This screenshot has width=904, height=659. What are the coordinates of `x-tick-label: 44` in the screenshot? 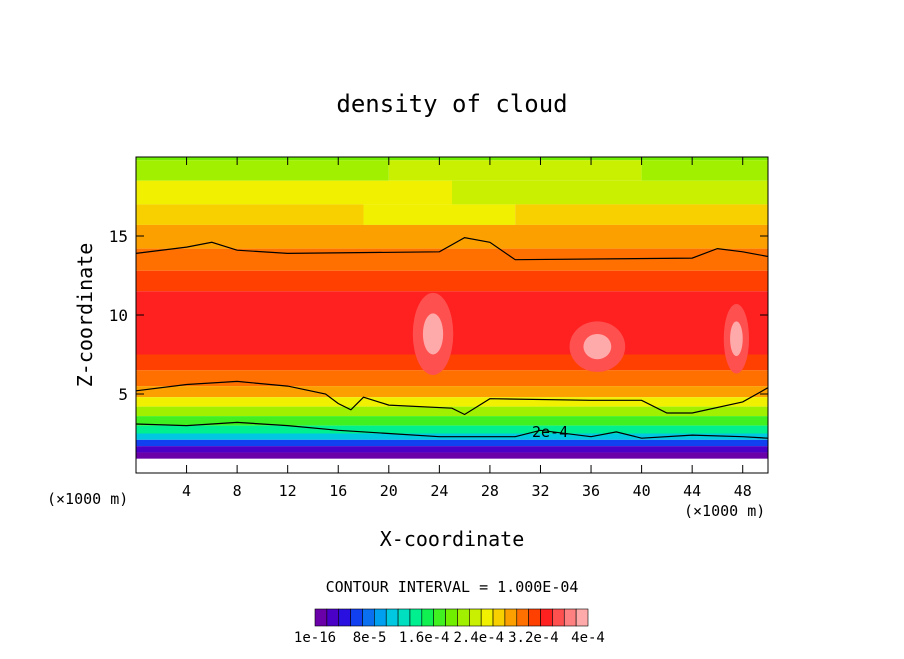 It's located at (692, 491).